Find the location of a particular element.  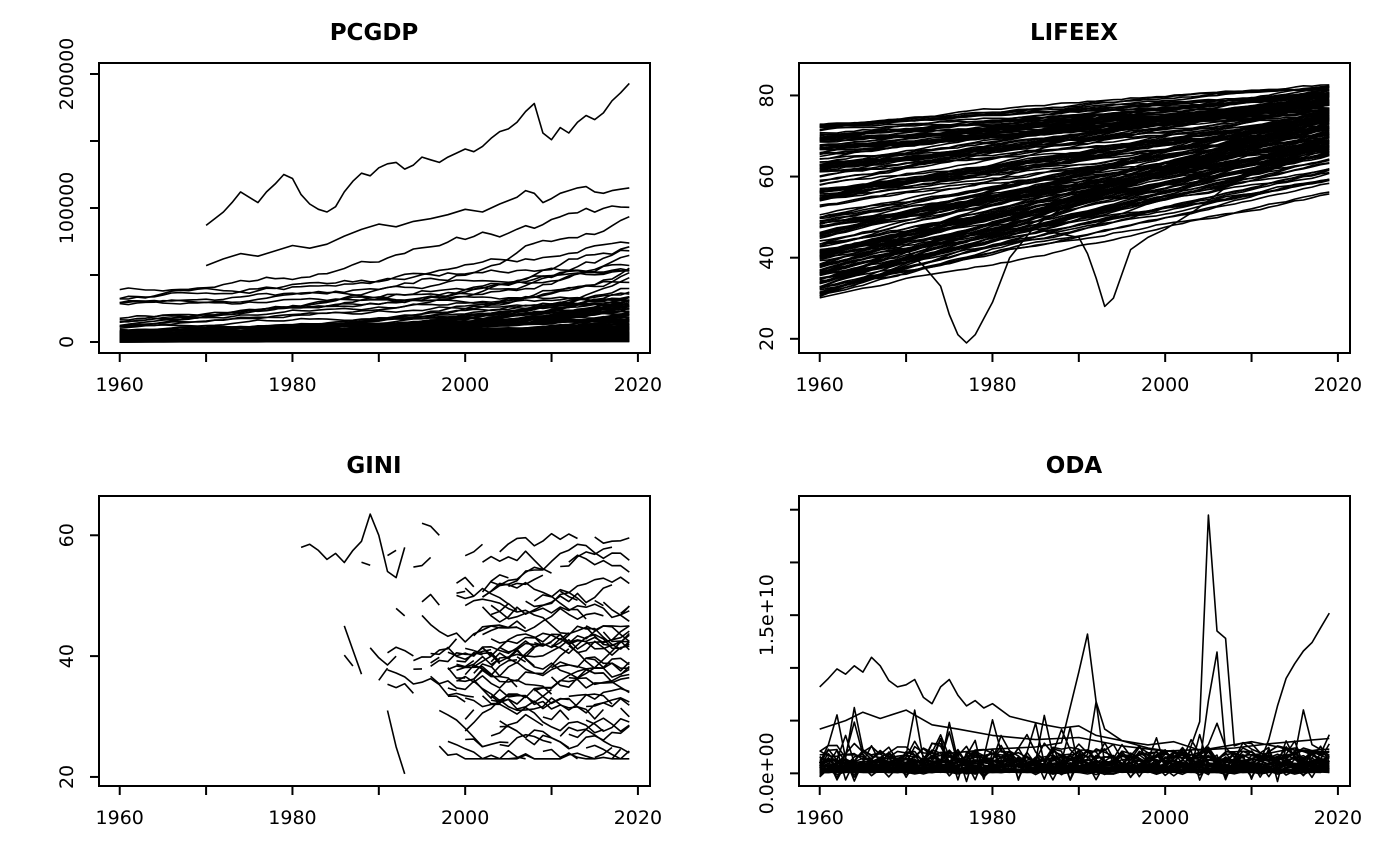

y-tick-label: 1.5e+10 is located at coordinates (767, 615).